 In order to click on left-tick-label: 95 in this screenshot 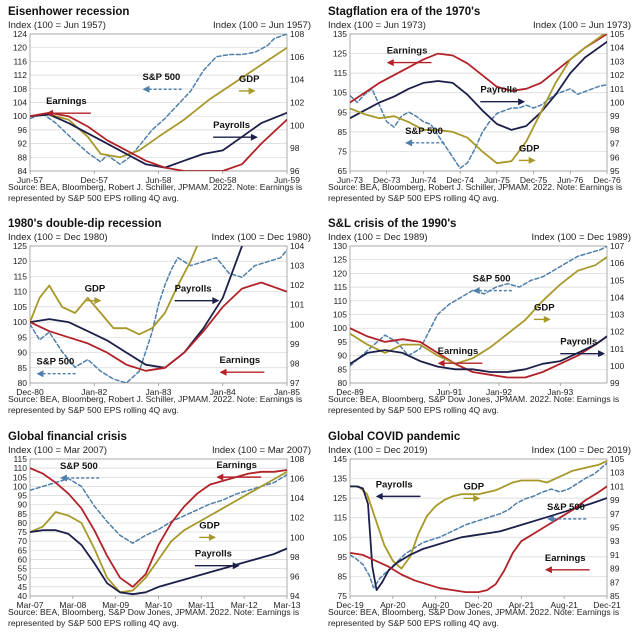, I will do `click(23, 337)`.